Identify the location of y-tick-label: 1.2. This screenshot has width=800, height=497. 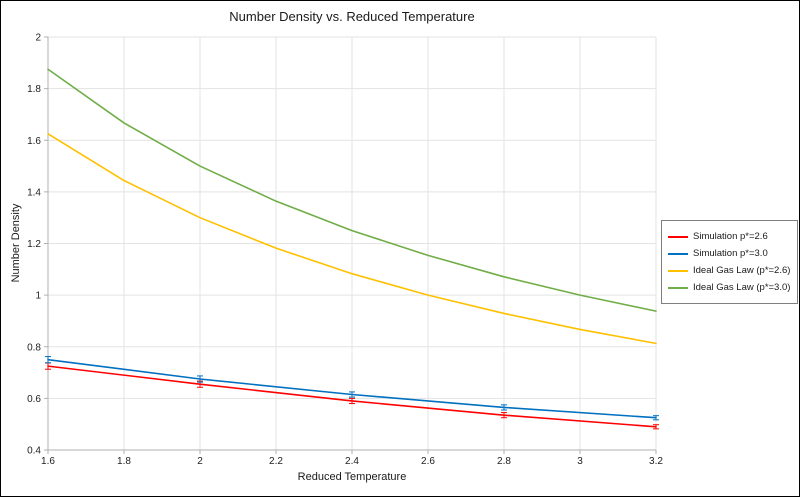
(34, 244).